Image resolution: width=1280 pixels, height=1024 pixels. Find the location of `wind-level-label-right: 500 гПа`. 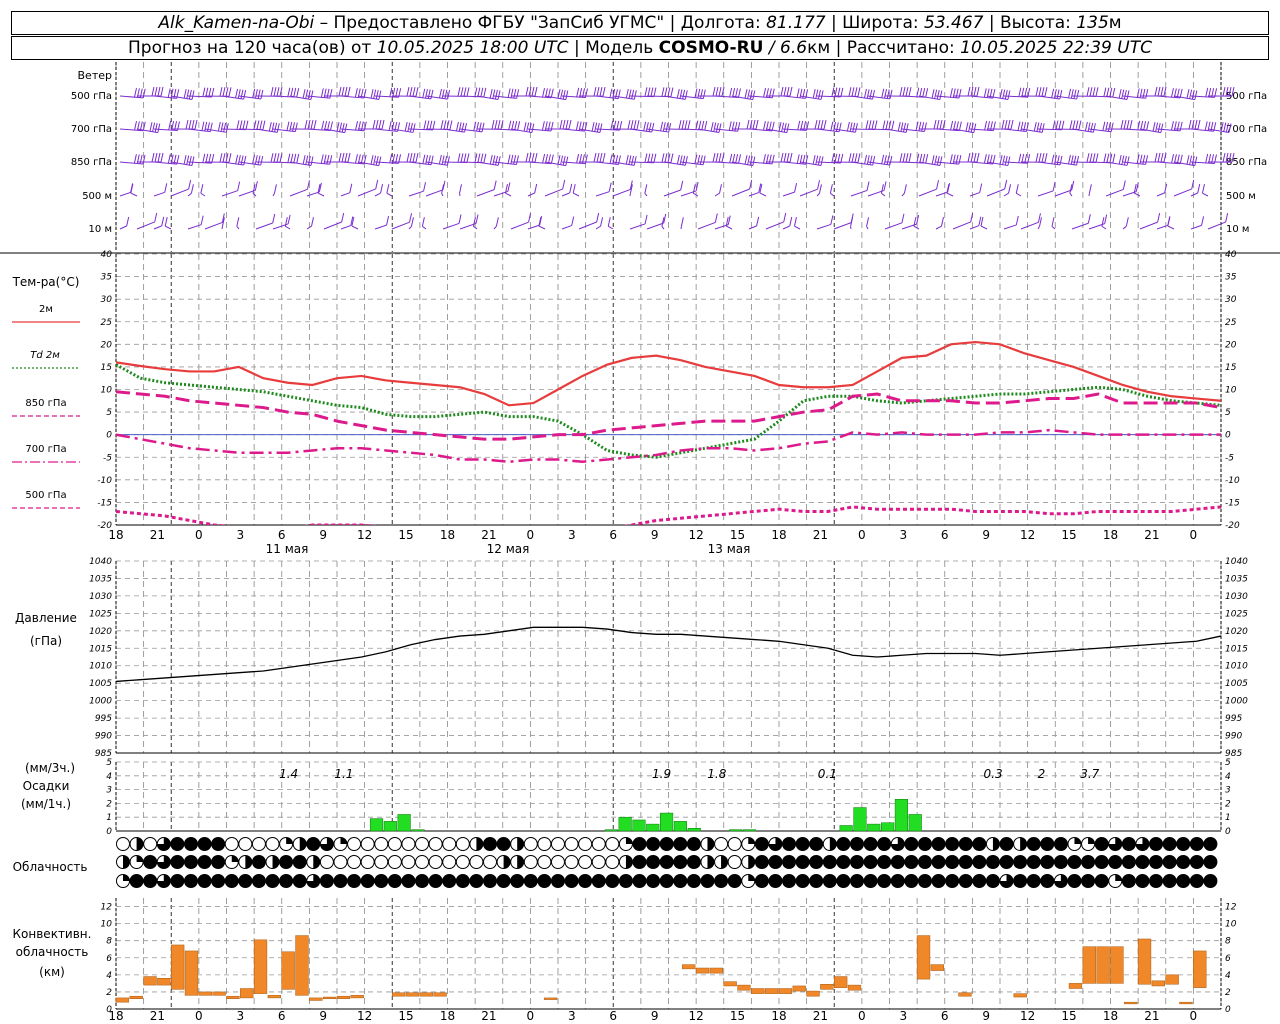

wind-level-label-right: 500 гПа is located at coordinates (1246, 96).